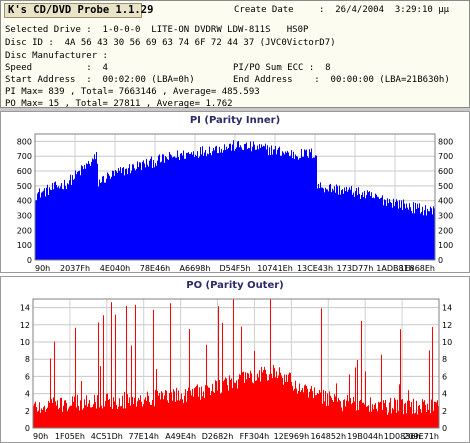 Image resolution: width=470 pixels, height=443 pixels. Describe the element at coordinates (107, 436) in the screenshot. I see `po-x-tick: 4C51Dh` at that location.